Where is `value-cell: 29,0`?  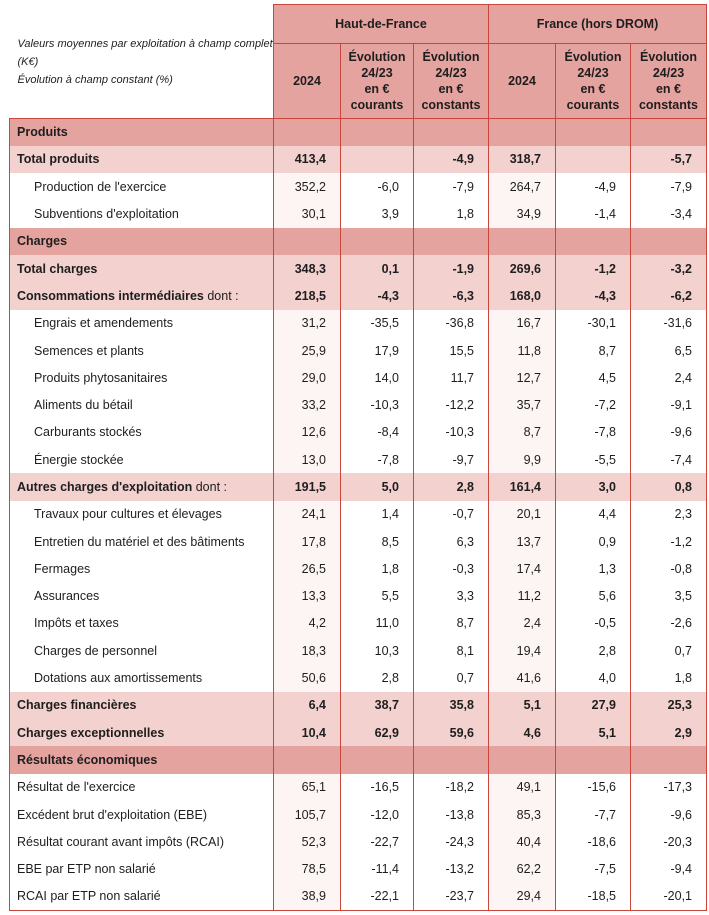
value-cell: 29,0 is located at coordinates (307, 378).